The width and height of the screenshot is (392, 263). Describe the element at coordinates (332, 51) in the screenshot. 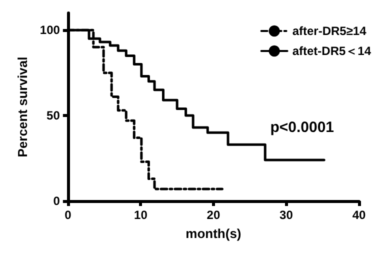

I see `legend-label: aftet-DR5＜14` at that location.